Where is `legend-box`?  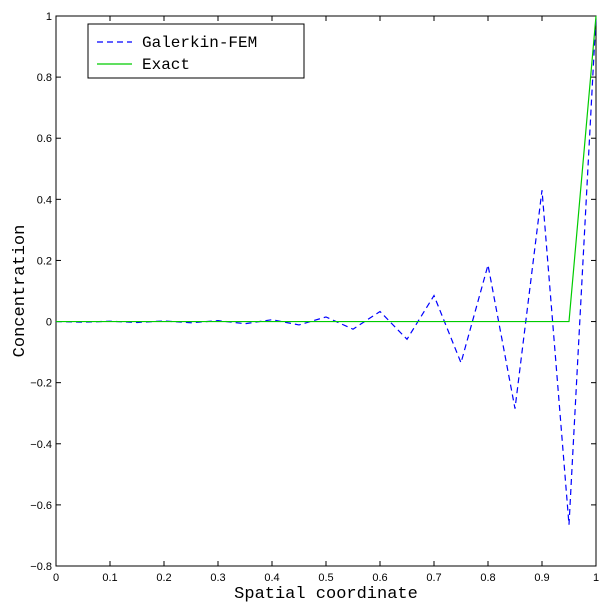
legend-box is located at coordinates (196, 51).